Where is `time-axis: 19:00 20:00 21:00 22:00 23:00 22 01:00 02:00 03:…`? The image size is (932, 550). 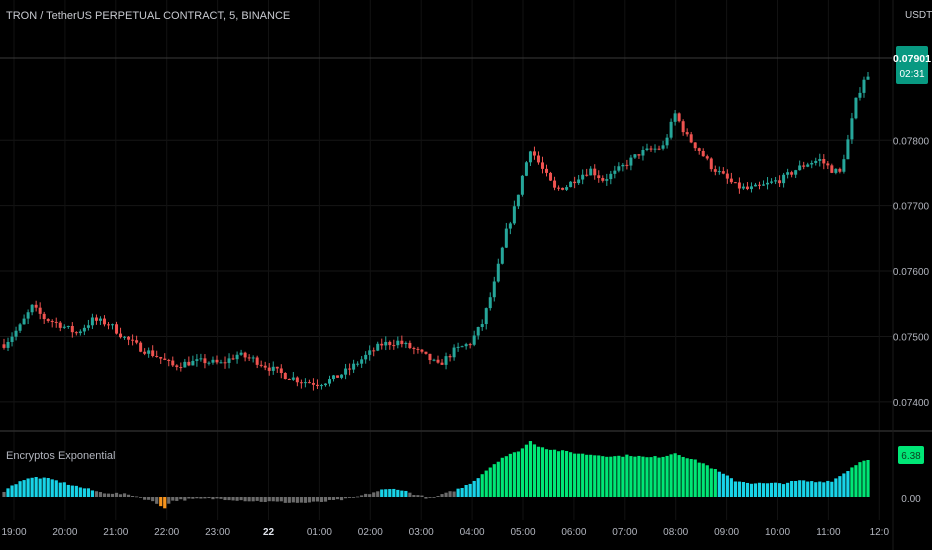
time-axis: 19:00 20:00 21:00 22:00 23:00 22 01:00 02:00 03:… is located at coordinates (445, 532).